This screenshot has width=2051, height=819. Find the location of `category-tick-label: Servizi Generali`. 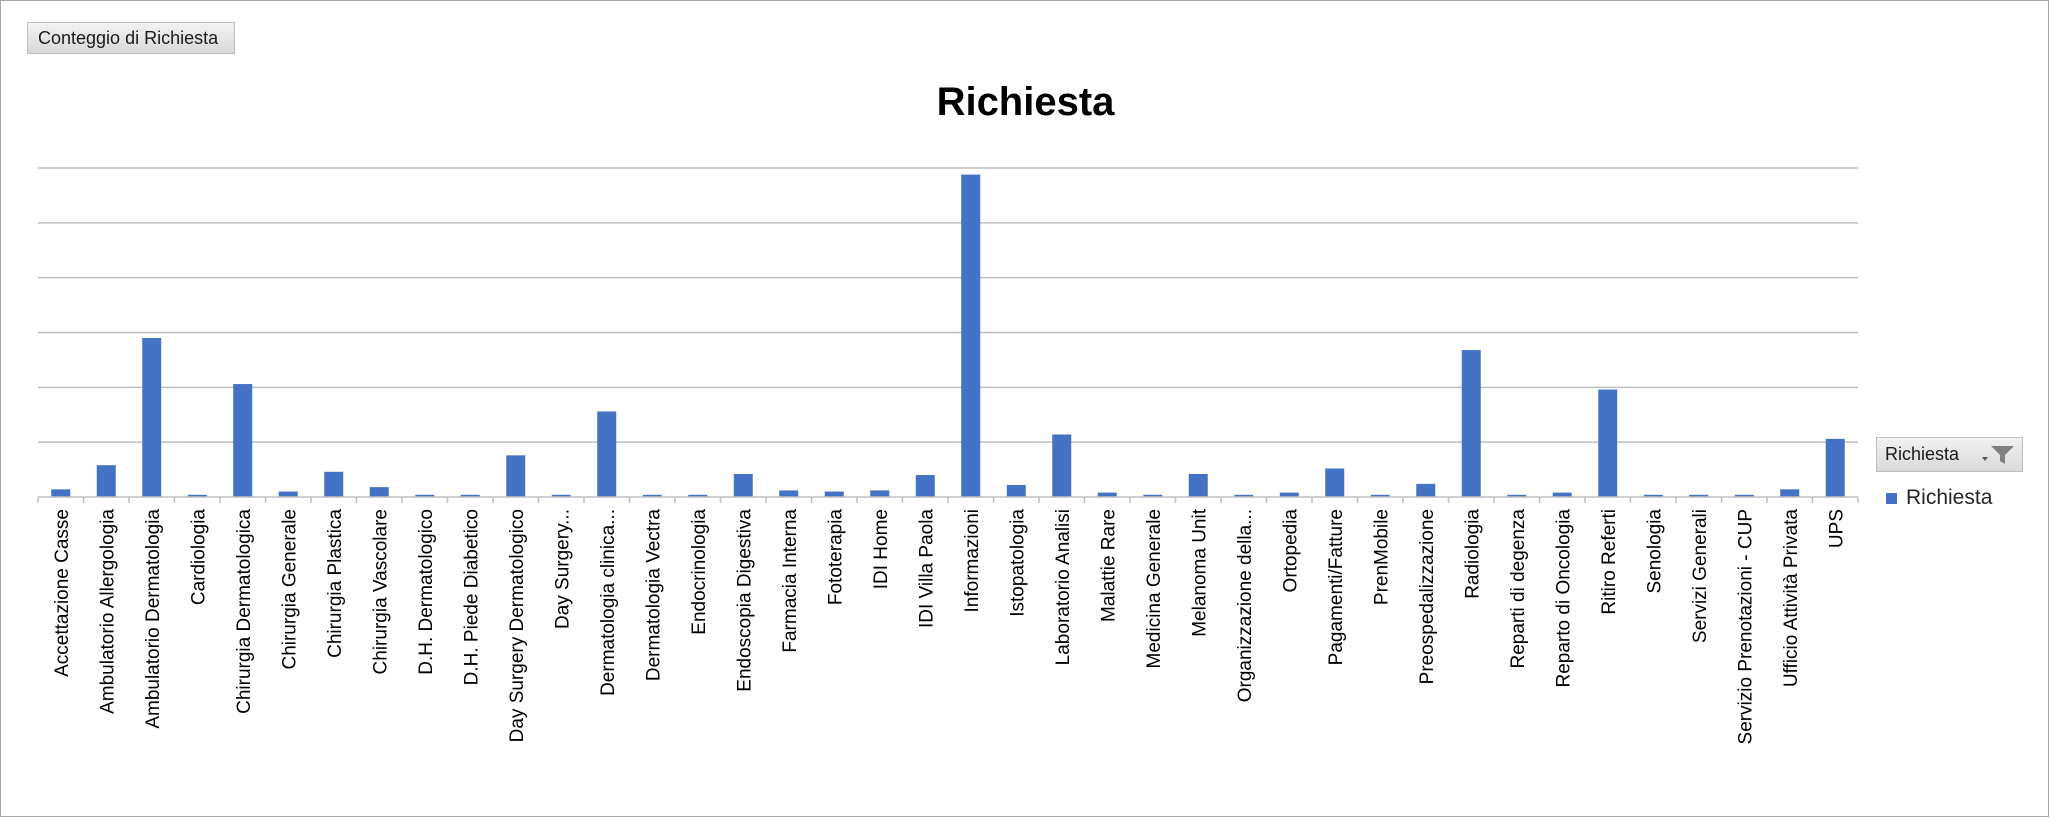

category-tick-label: Servizi Generali is located at coordinates (1700, 576).